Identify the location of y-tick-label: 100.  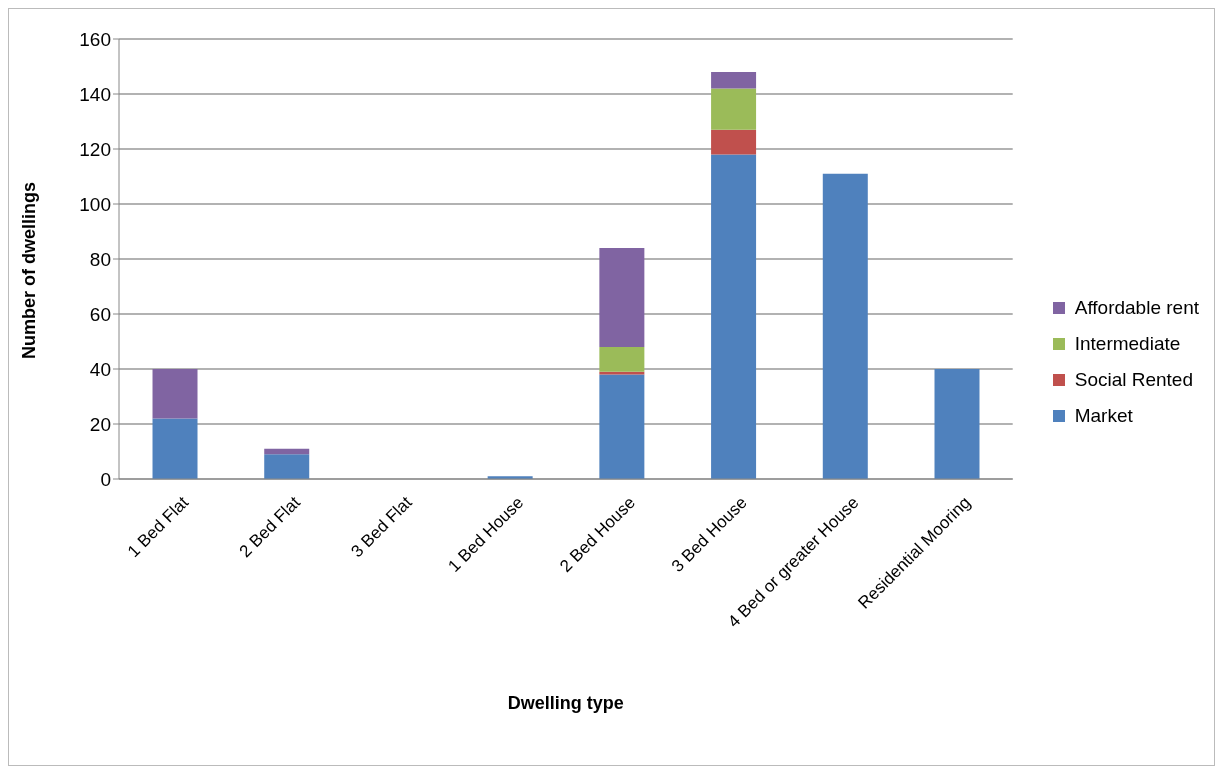
(95, 204).